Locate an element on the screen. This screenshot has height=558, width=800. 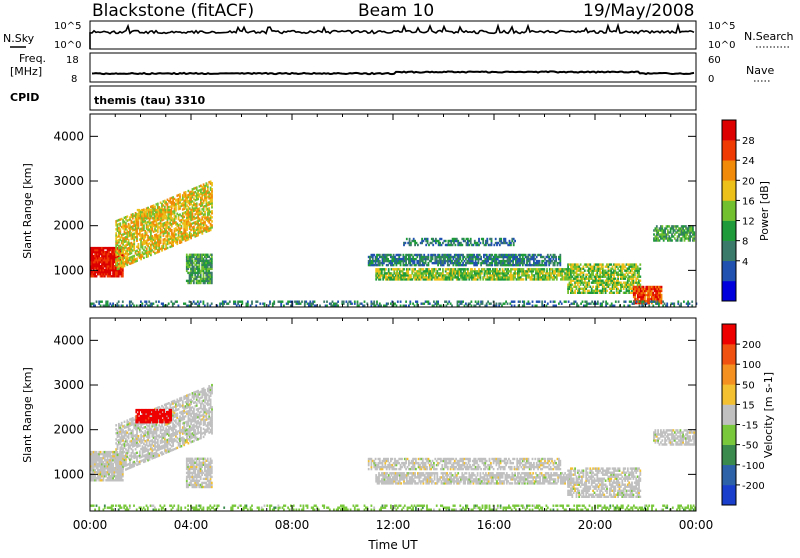
power-colorbar-tick-label: 20 is located at coordinates (748, 181).